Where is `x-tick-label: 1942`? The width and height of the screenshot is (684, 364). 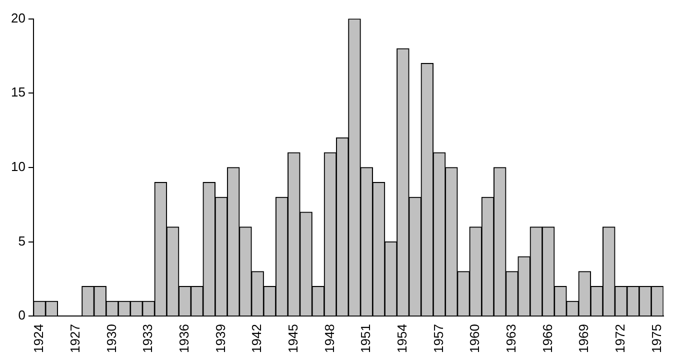 x-tick-label: 1942 is located at coordinates (256, 338).